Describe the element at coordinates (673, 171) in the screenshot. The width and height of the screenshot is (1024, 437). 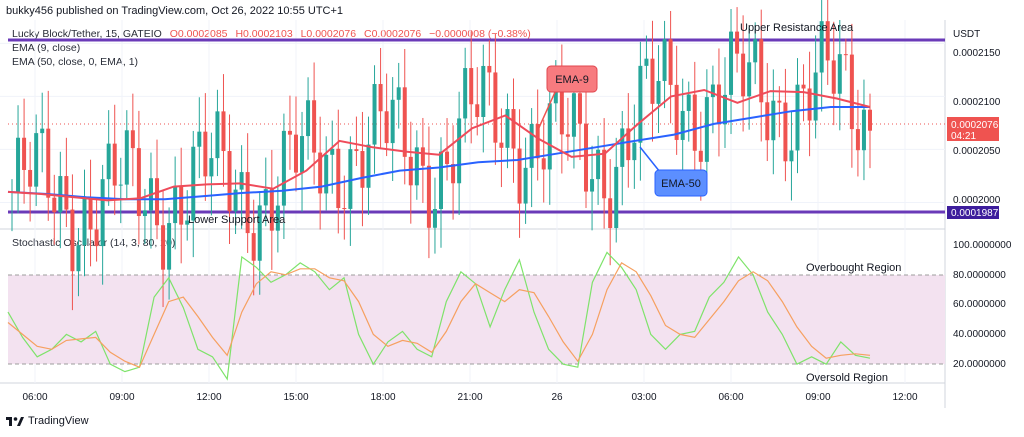
I see `ema50-callout: EMA-50` at that location.